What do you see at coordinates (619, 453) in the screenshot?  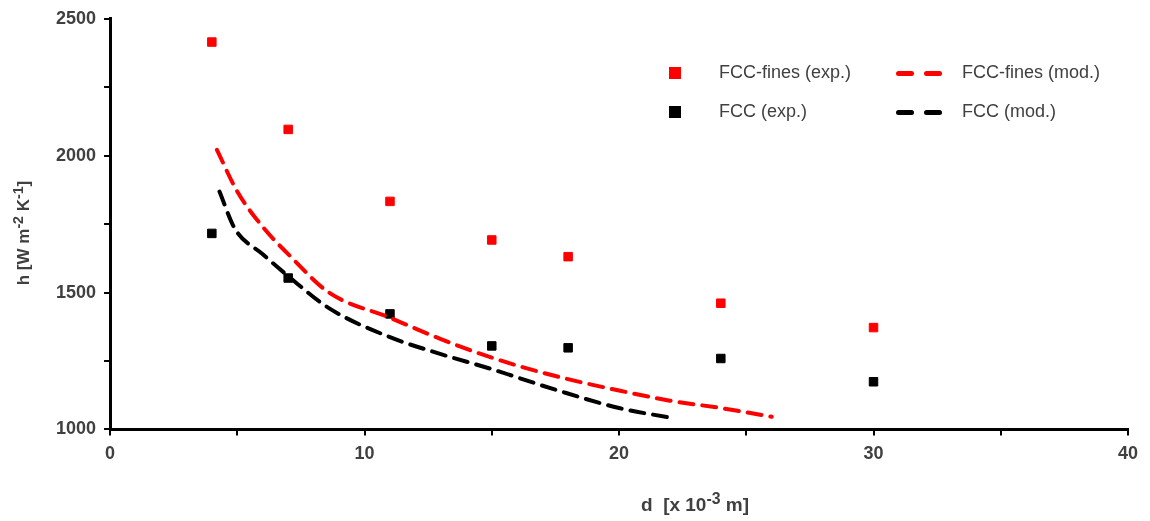 I see `x-tick-label: 20` at bounding box center [619, 453].